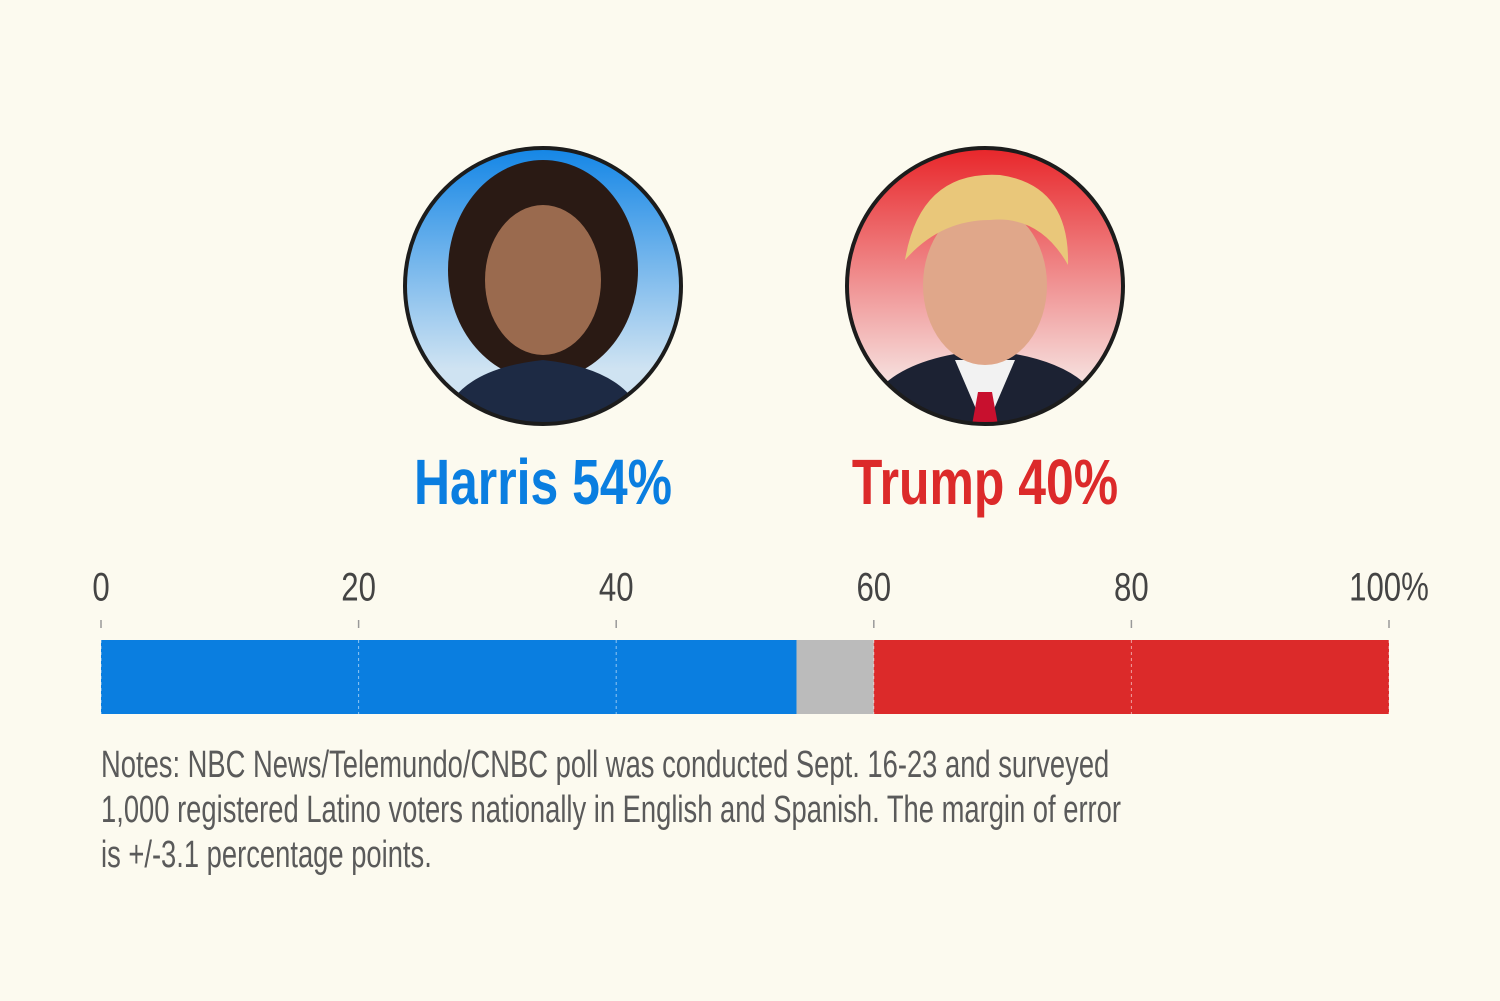 This screenshot has height=1001, width=1500. I want to click on text-group: 80, so click(1131, 587).